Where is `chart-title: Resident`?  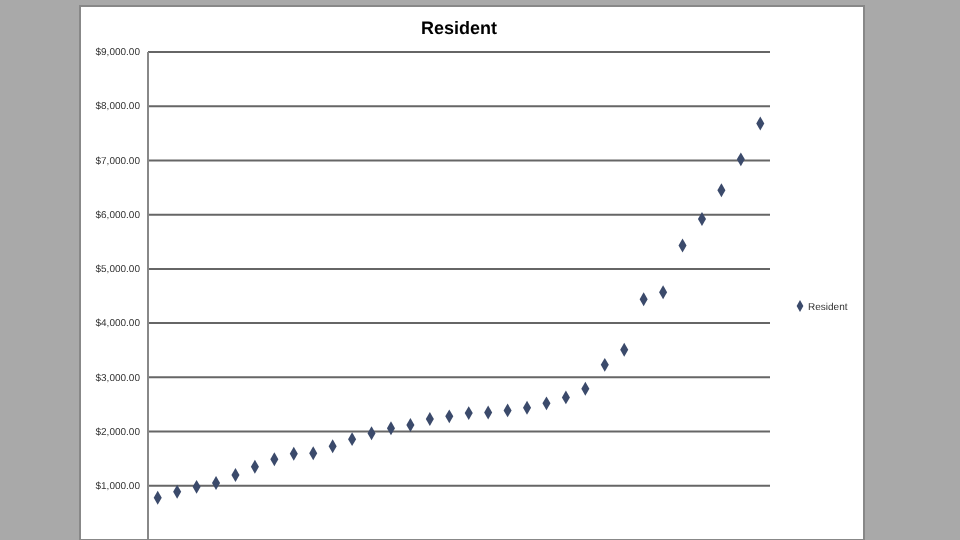
chart-title: Resident is located at coordinates (459, 28).